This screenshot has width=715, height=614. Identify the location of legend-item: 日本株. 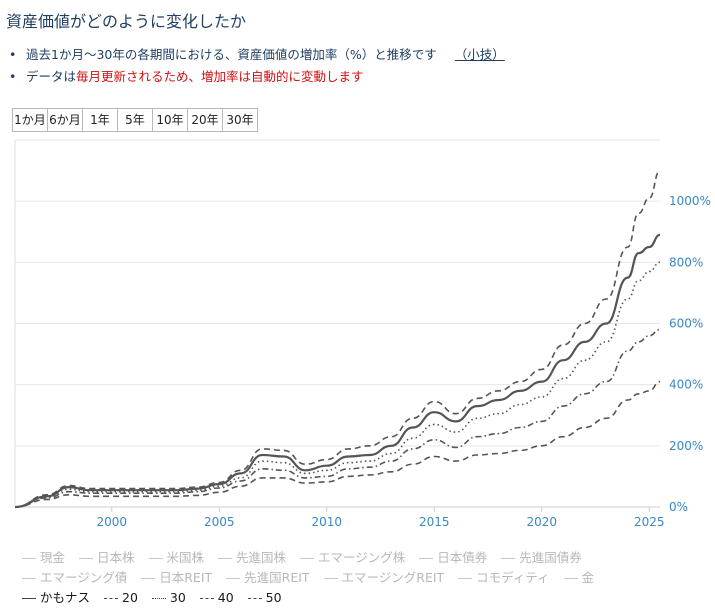
(107, 558).